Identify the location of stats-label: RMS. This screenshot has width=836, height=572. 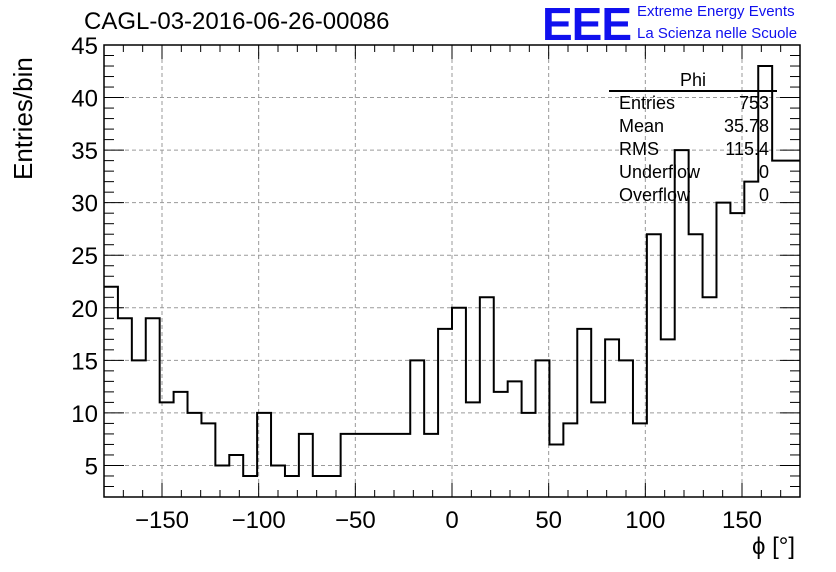
(639, 149).